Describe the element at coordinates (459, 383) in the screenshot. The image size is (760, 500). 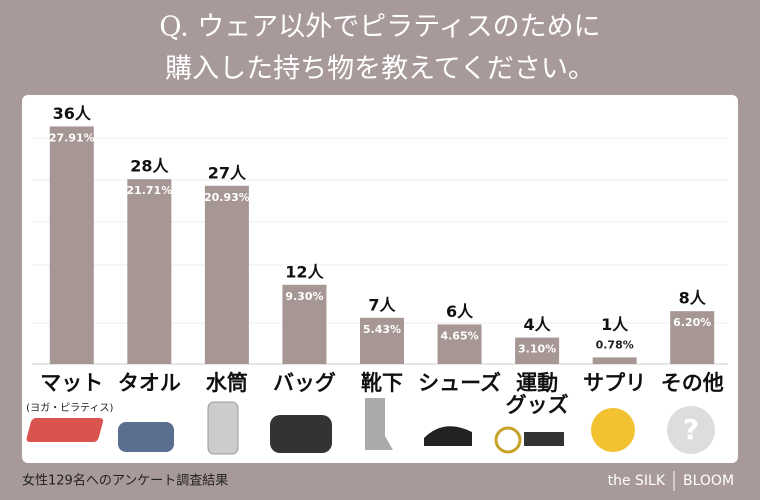
I see `x-tick-label: シューズ` at that location.